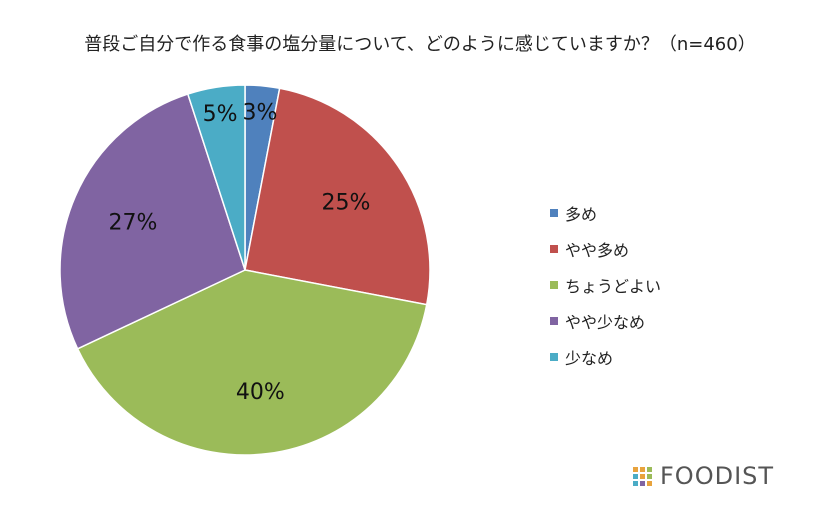 Image resolution: width=840 pixels, height=505 pixels. Describe the element at coordinates (581, 214) in the screenshot. I see `legend-label: 多め` at that location.